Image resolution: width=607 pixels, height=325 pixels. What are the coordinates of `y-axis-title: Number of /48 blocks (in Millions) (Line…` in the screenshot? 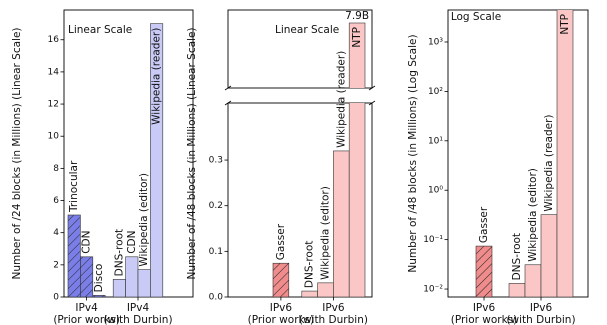 It's located at (192, 153).